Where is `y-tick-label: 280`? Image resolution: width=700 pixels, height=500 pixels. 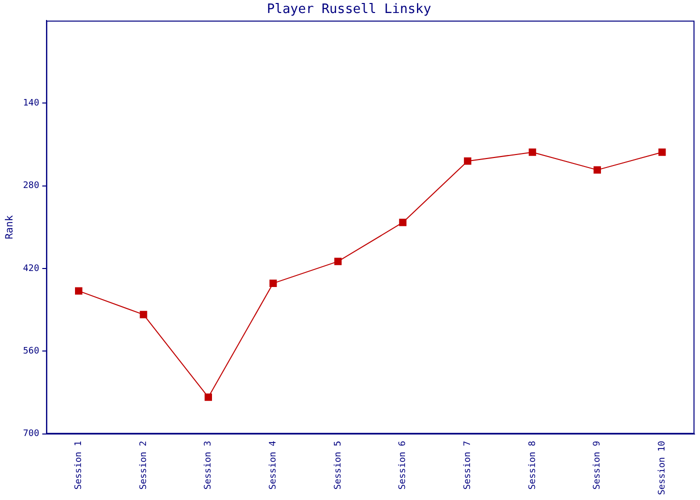 y-tick-label: 280 is located at coordinates (31, 186).